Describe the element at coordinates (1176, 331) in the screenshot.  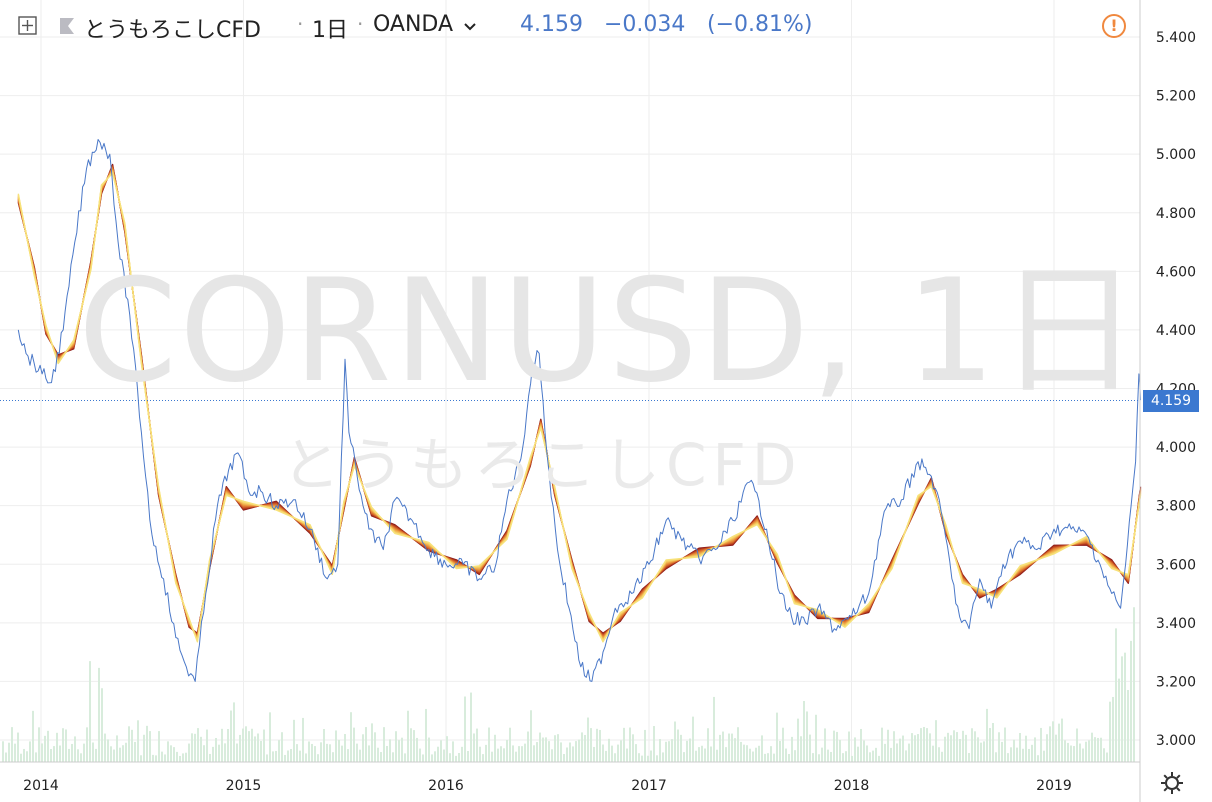
I see `y-tick-label: 4.400` at that location.